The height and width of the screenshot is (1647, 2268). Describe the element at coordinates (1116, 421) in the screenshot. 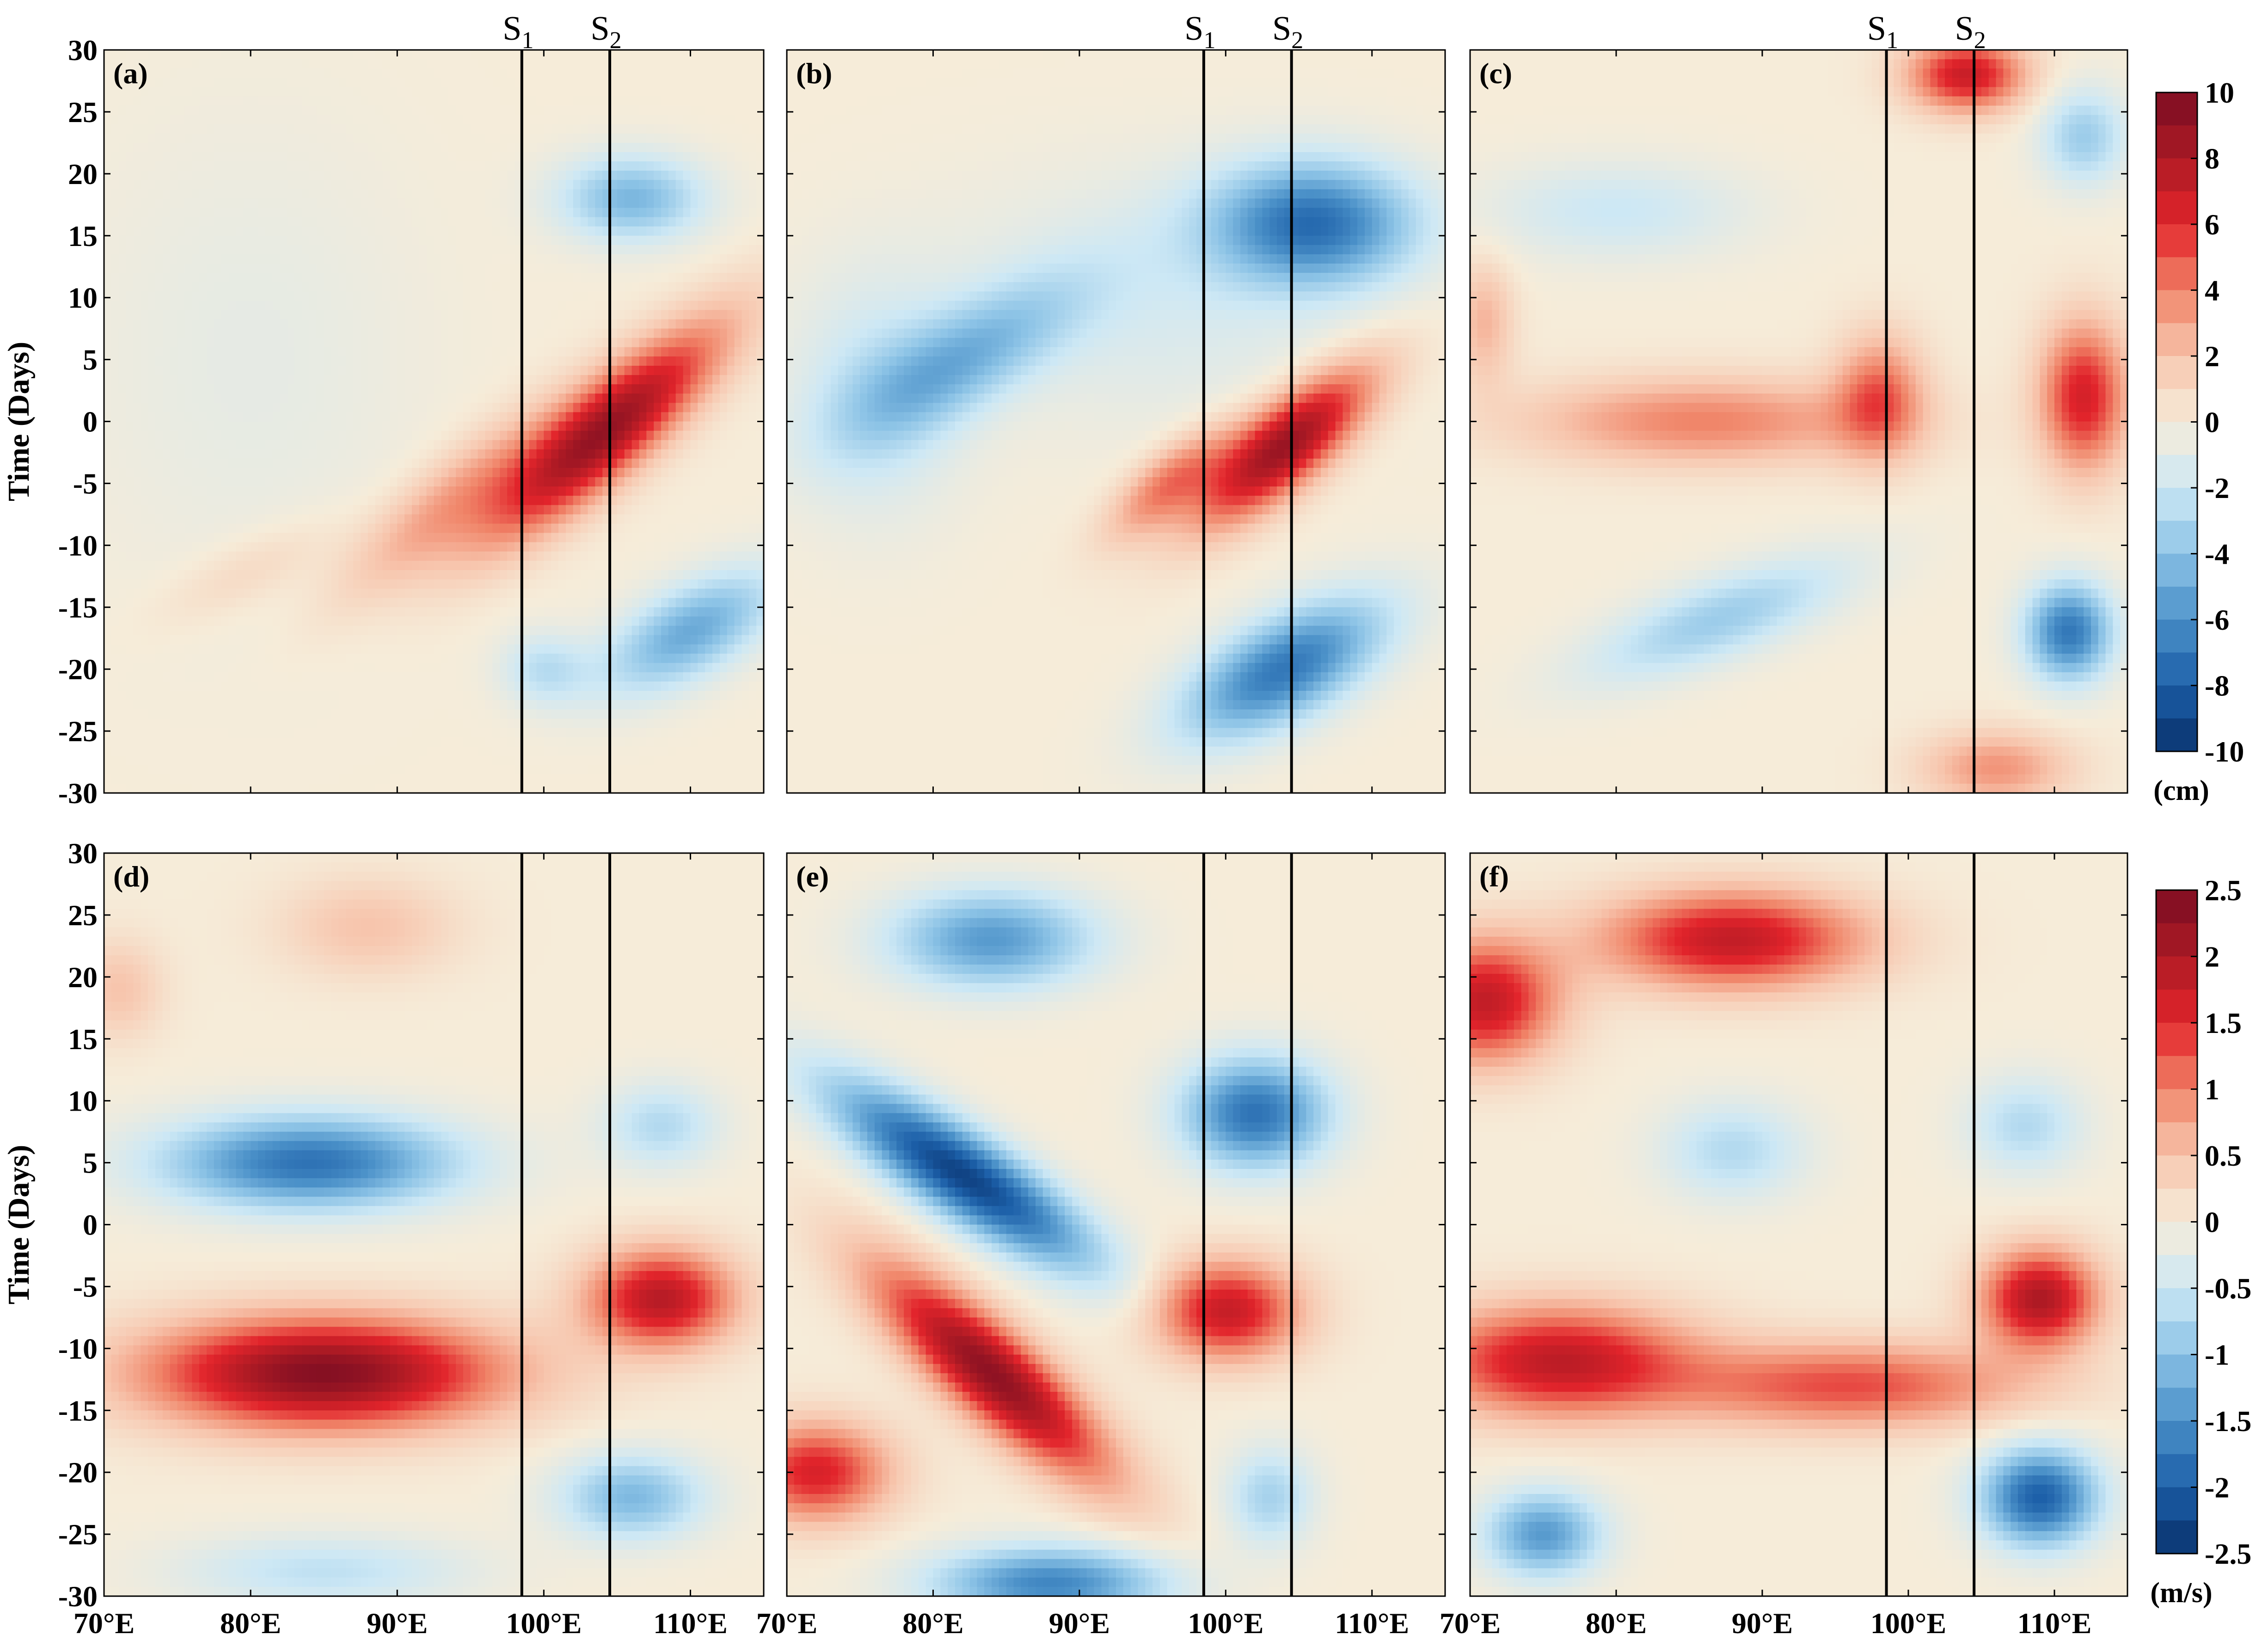

I see `panel-b` at that location.